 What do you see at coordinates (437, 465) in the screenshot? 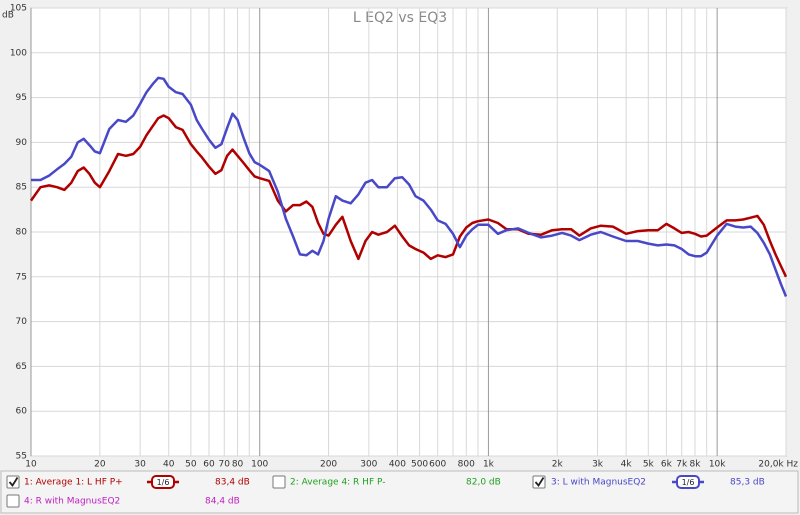
I see `x-tick-label: 600` at bounding box center [437, 465].